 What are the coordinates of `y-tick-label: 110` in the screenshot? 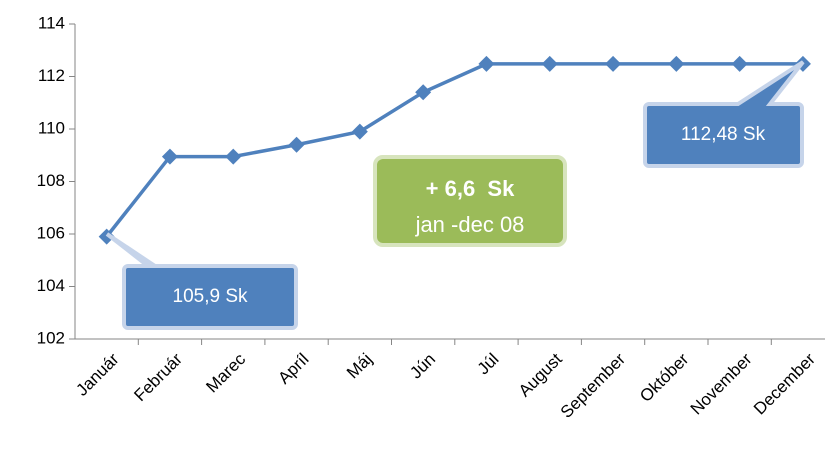 It's located at (51, 127).